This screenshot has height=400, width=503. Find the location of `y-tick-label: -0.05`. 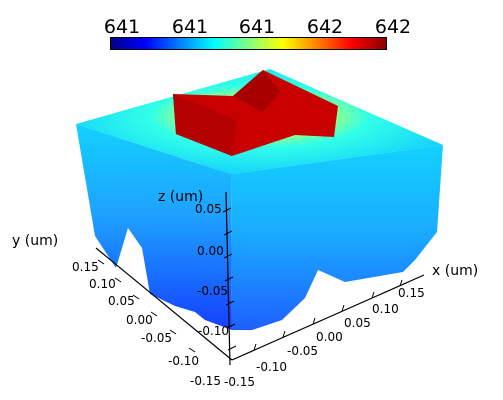

y-tick-label: -0.05 is located at coordinates (157, 338).